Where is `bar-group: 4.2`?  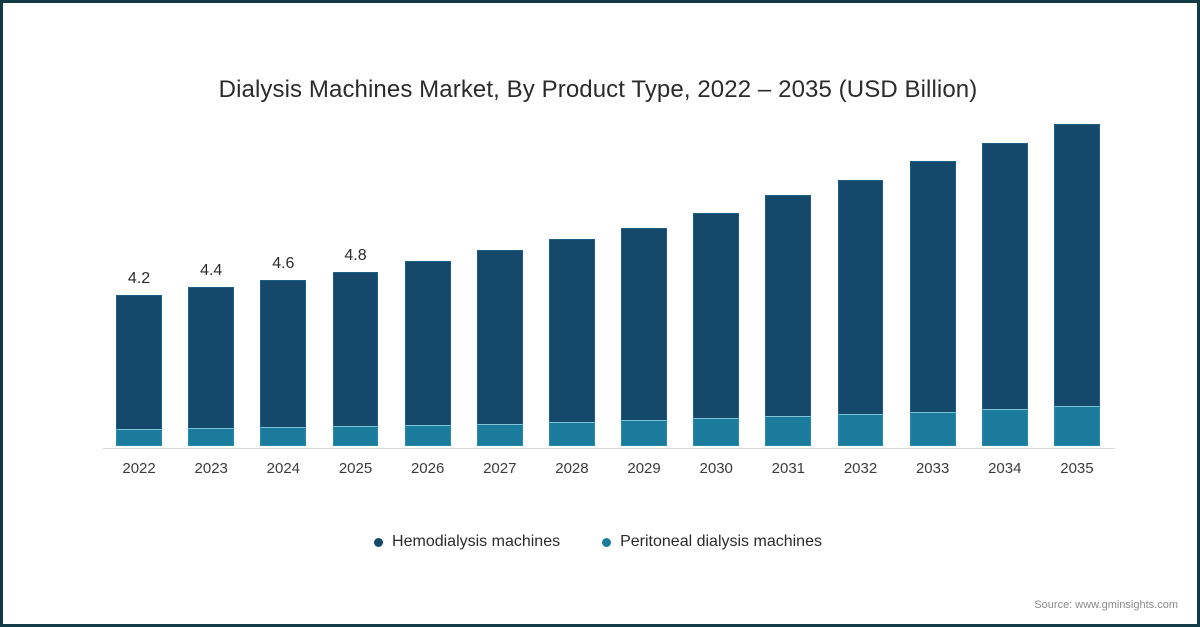 bar-group: 4.2 is located at coordinates (139, 358).